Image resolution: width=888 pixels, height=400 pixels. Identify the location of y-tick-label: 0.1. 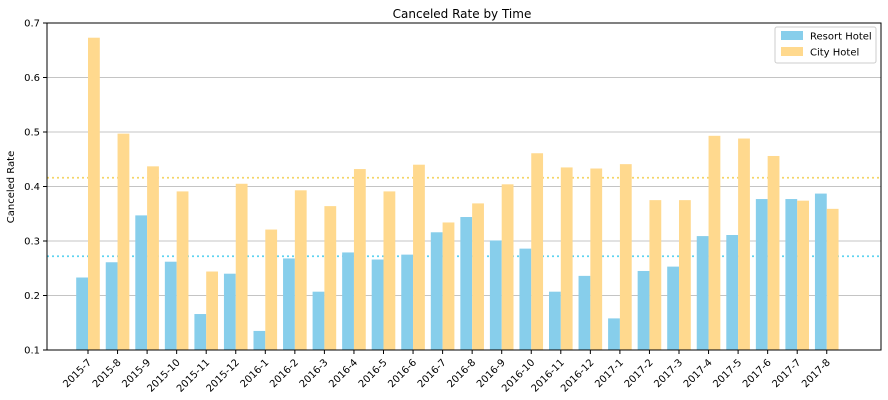
(32, 351).